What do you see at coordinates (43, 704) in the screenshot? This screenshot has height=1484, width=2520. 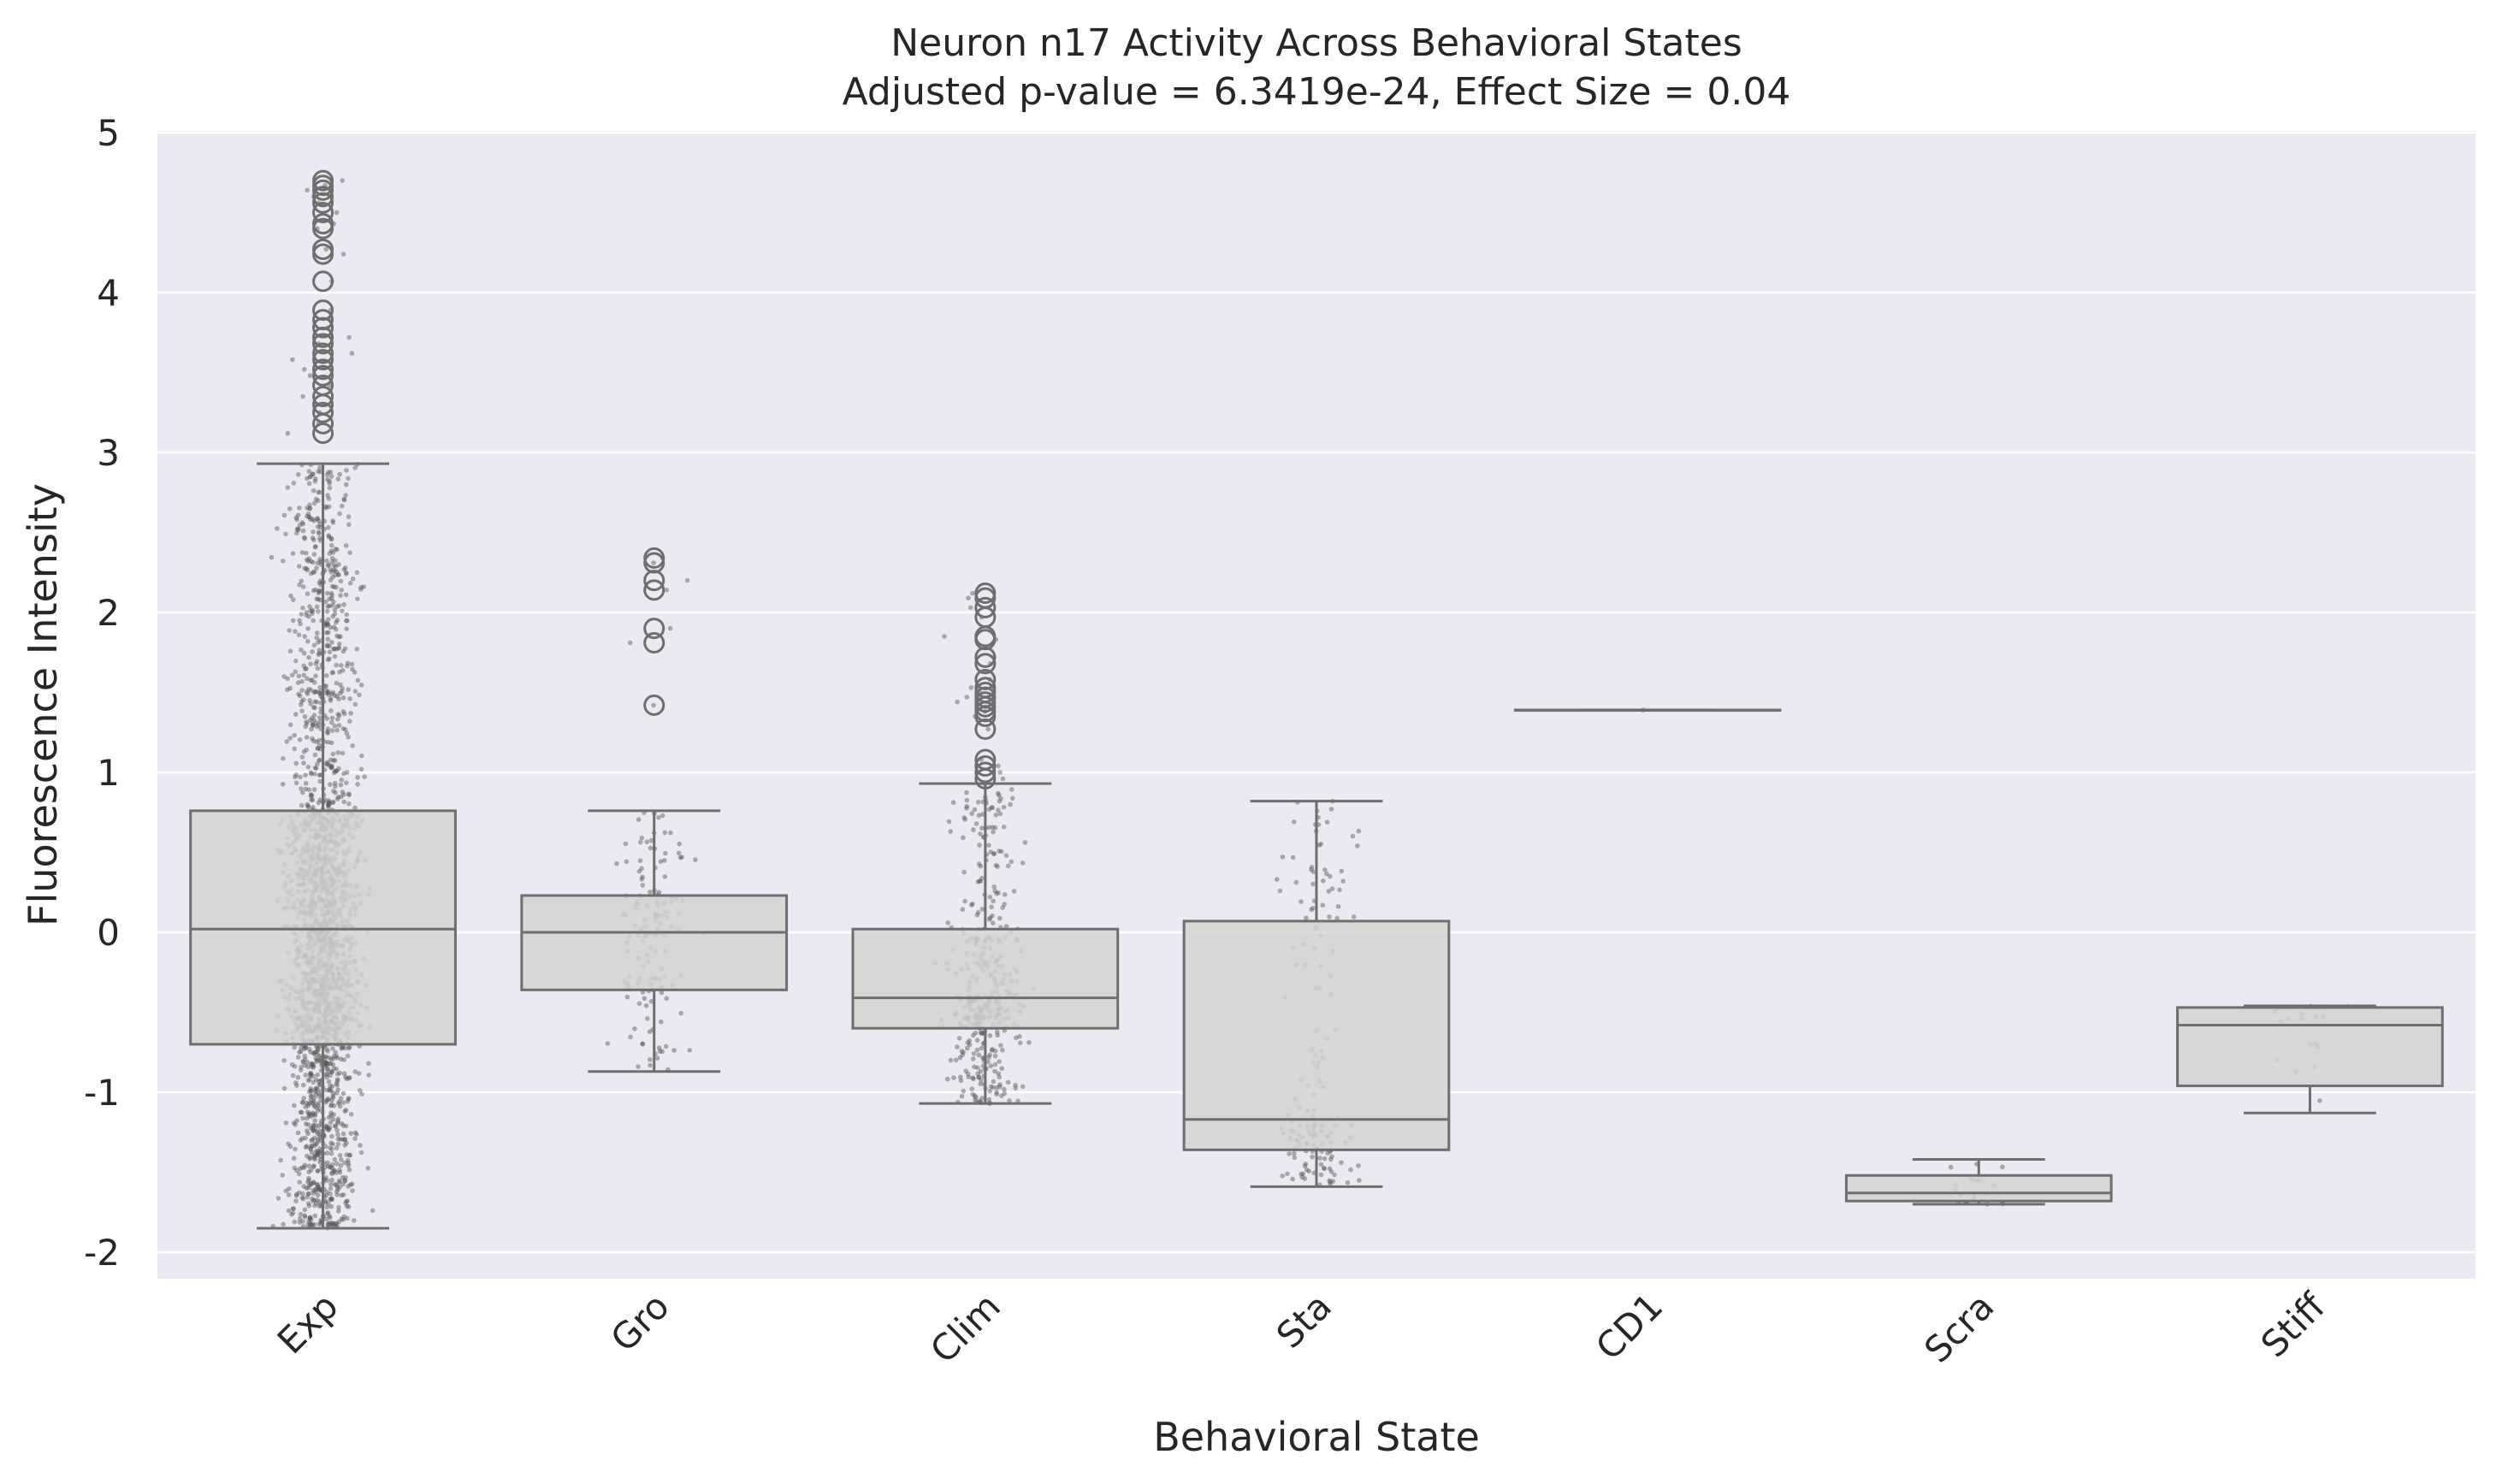 I see `y-axis-label: Fluorescence Intensity` at bounding box center [43, 704].